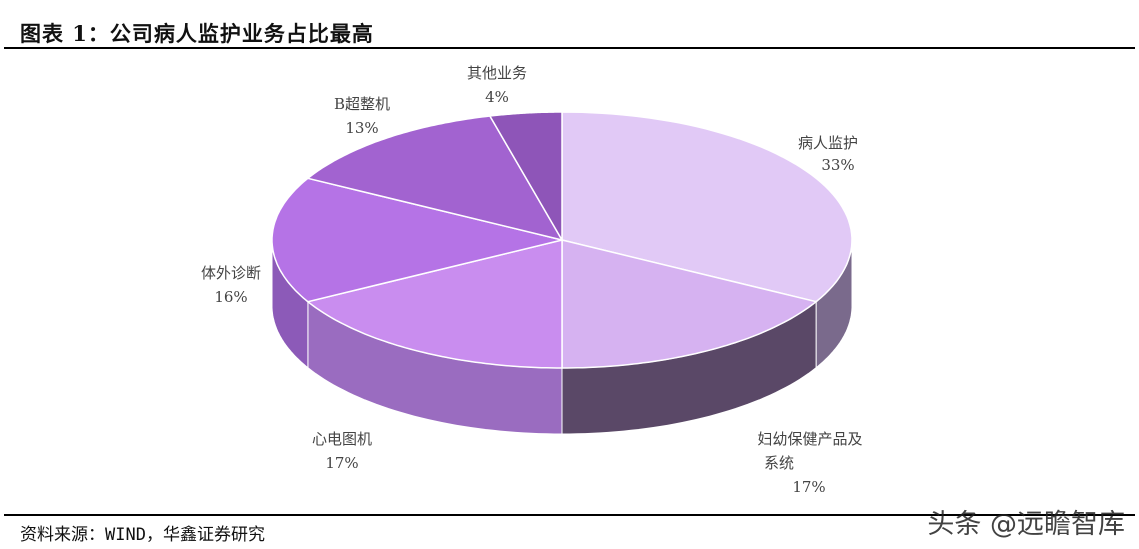  What do you see at coordinates (779, 463) in the screenshot?
I see `label-name-1b: 系统` at bounding box center [779, 463].